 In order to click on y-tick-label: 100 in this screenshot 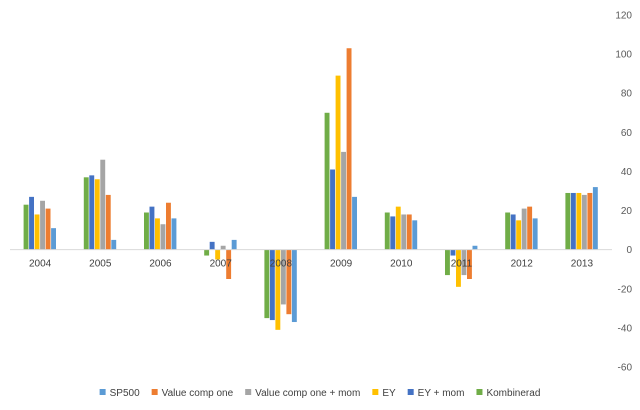, I will do `click(623, 55)`.